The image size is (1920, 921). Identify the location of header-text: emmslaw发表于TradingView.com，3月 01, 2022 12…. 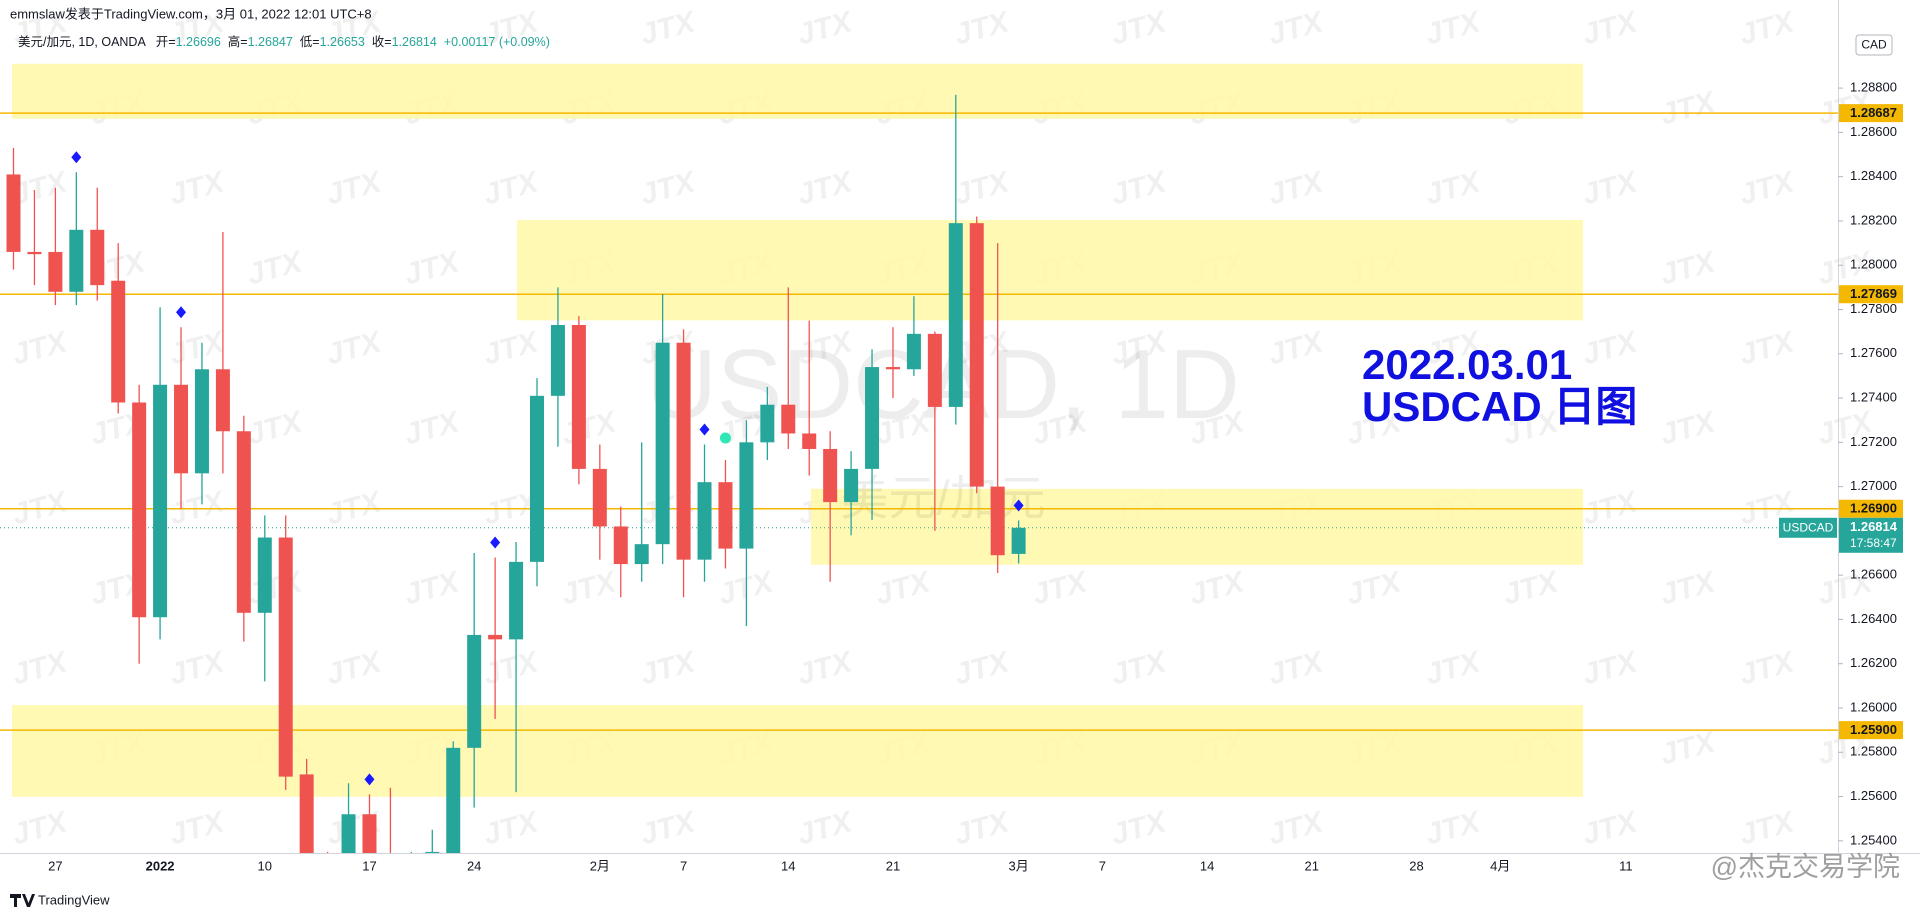
(191, 13).